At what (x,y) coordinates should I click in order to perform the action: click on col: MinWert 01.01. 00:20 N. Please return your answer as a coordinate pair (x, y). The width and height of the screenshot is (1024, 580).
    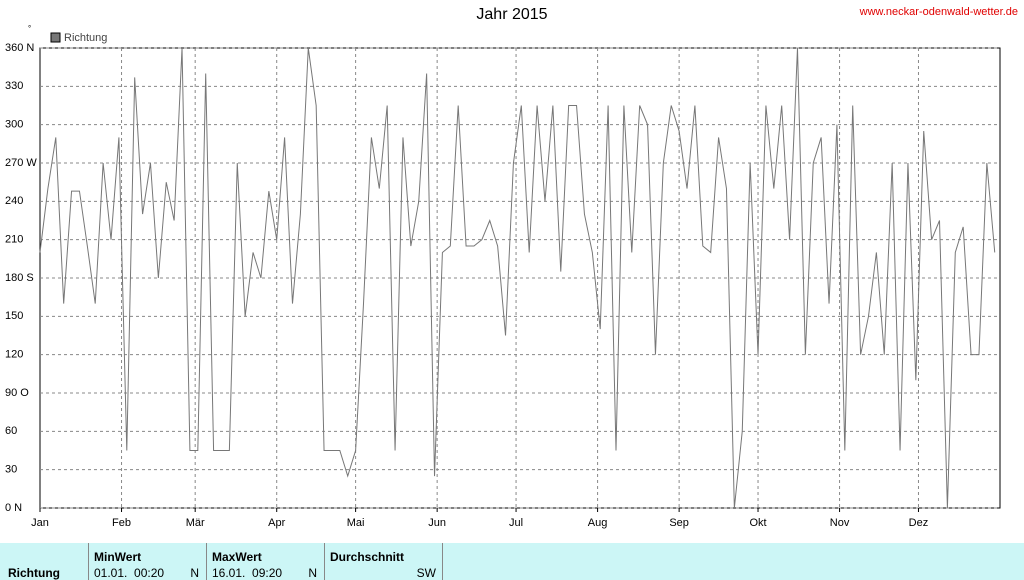
    Looking at the image, I should click on (147, 561).